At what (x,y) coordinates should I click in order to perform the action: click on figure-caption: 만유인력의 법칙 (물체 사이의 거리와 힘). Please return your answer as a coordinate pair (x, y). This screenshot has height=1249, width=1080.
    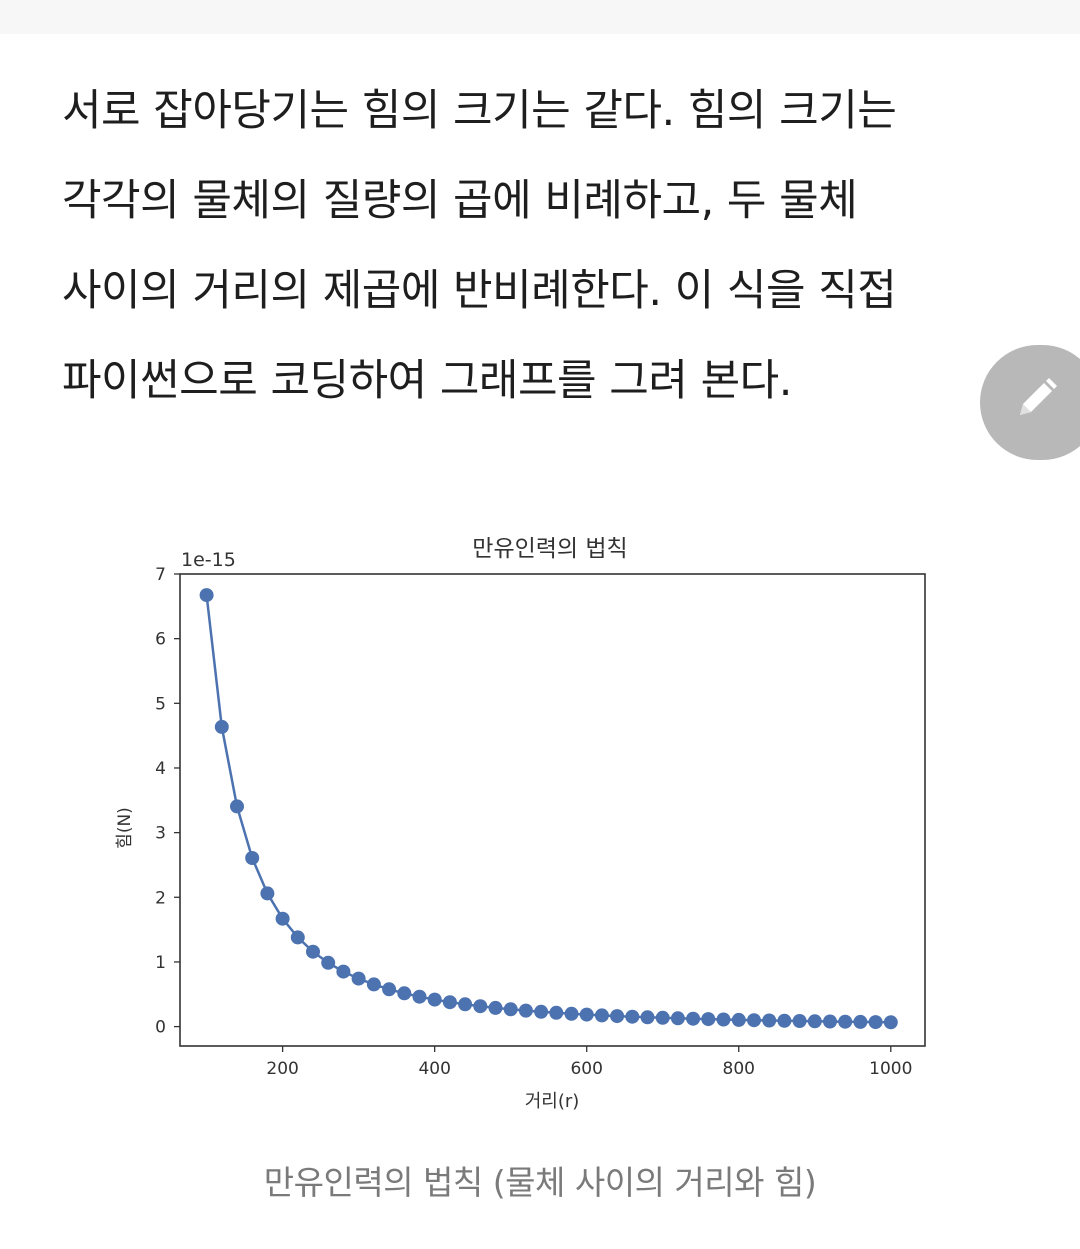
    Looking at the image, I should click on (540, 1182).